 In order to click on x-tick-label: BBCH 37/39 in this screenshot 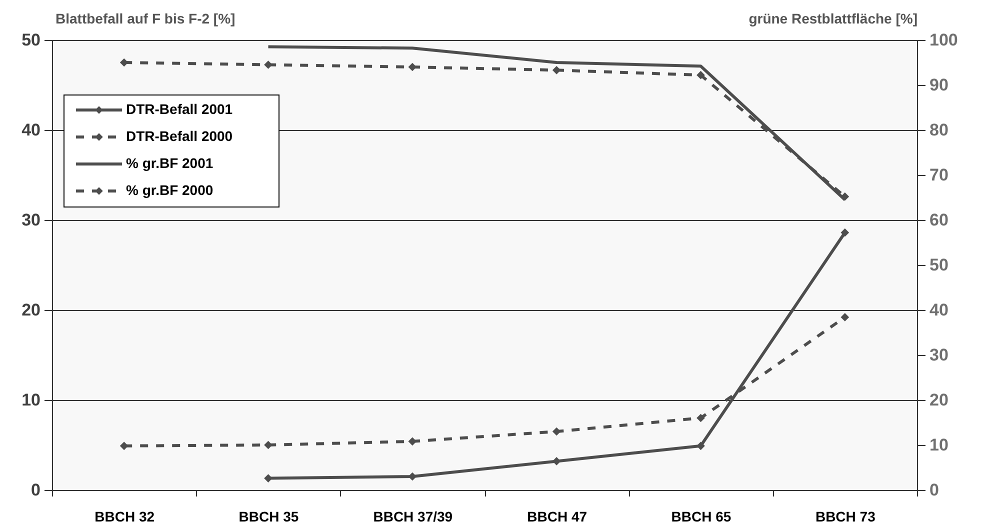, I will do `click(413, 516)`.